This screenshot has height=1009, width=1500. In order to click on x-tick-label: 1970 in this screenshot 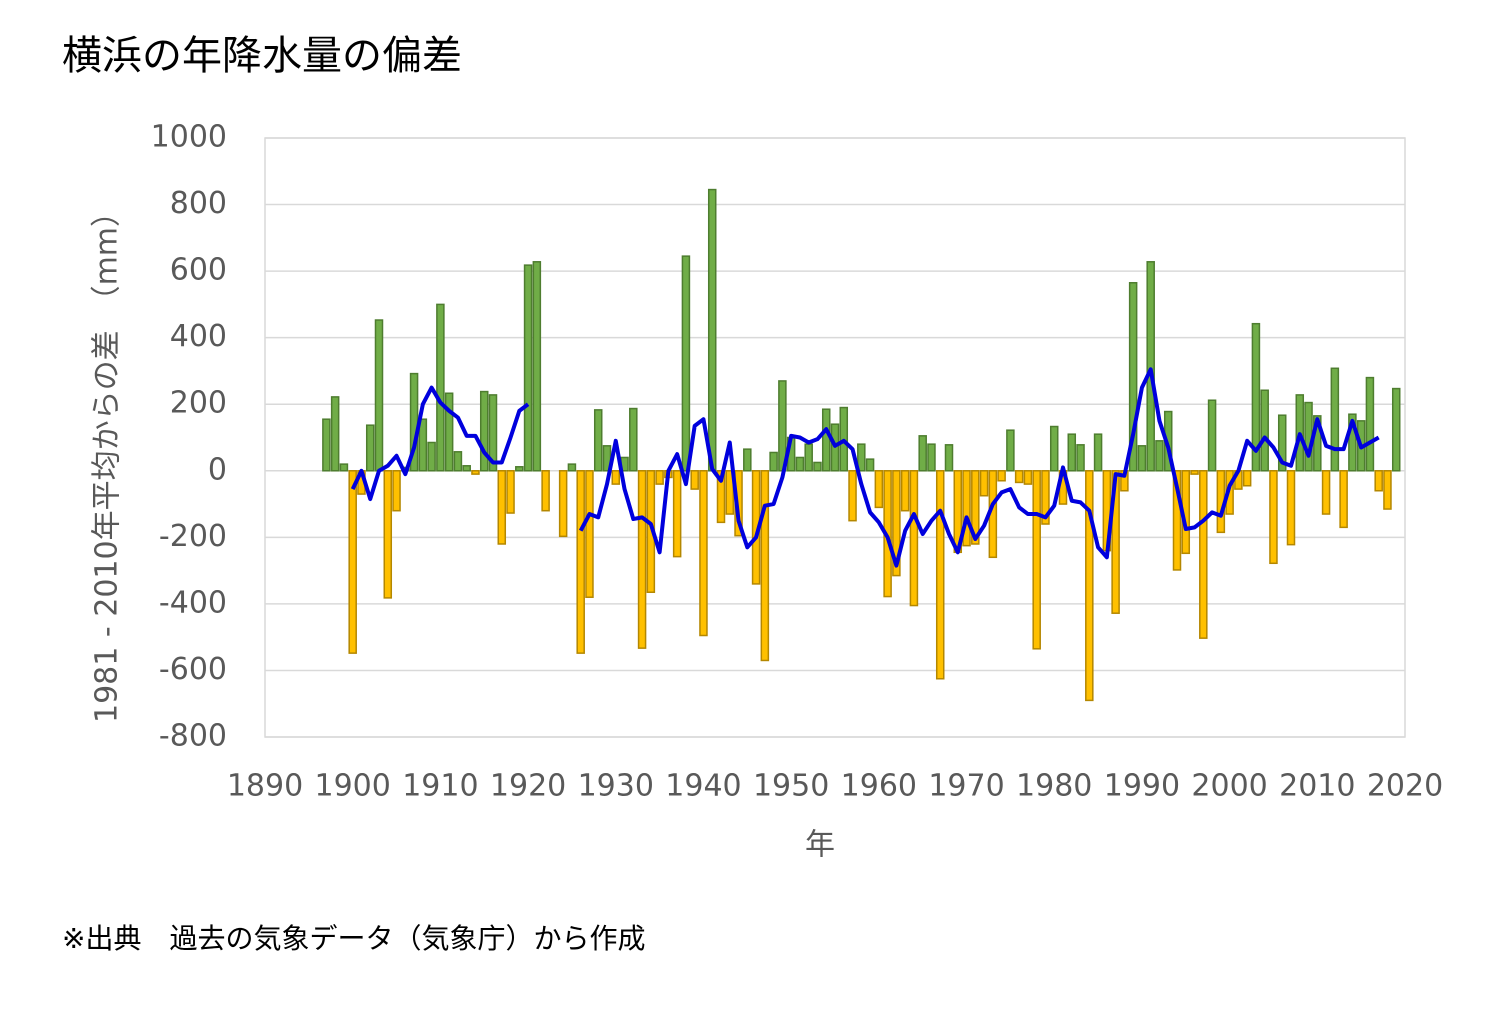, I will do `click(966, 786)`.